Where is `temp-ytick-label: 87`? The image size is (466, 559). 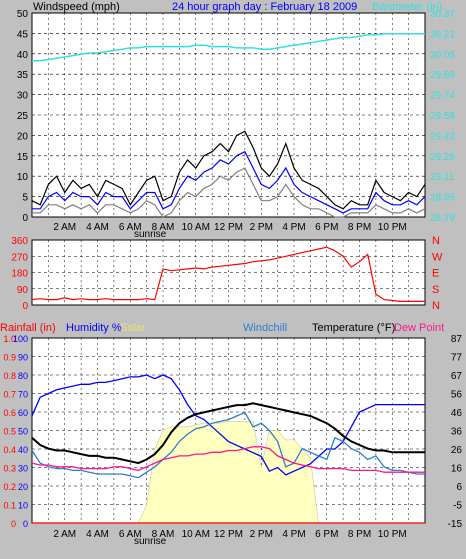 temp-ytick-label: 87 is located at coordinates (457, 339).